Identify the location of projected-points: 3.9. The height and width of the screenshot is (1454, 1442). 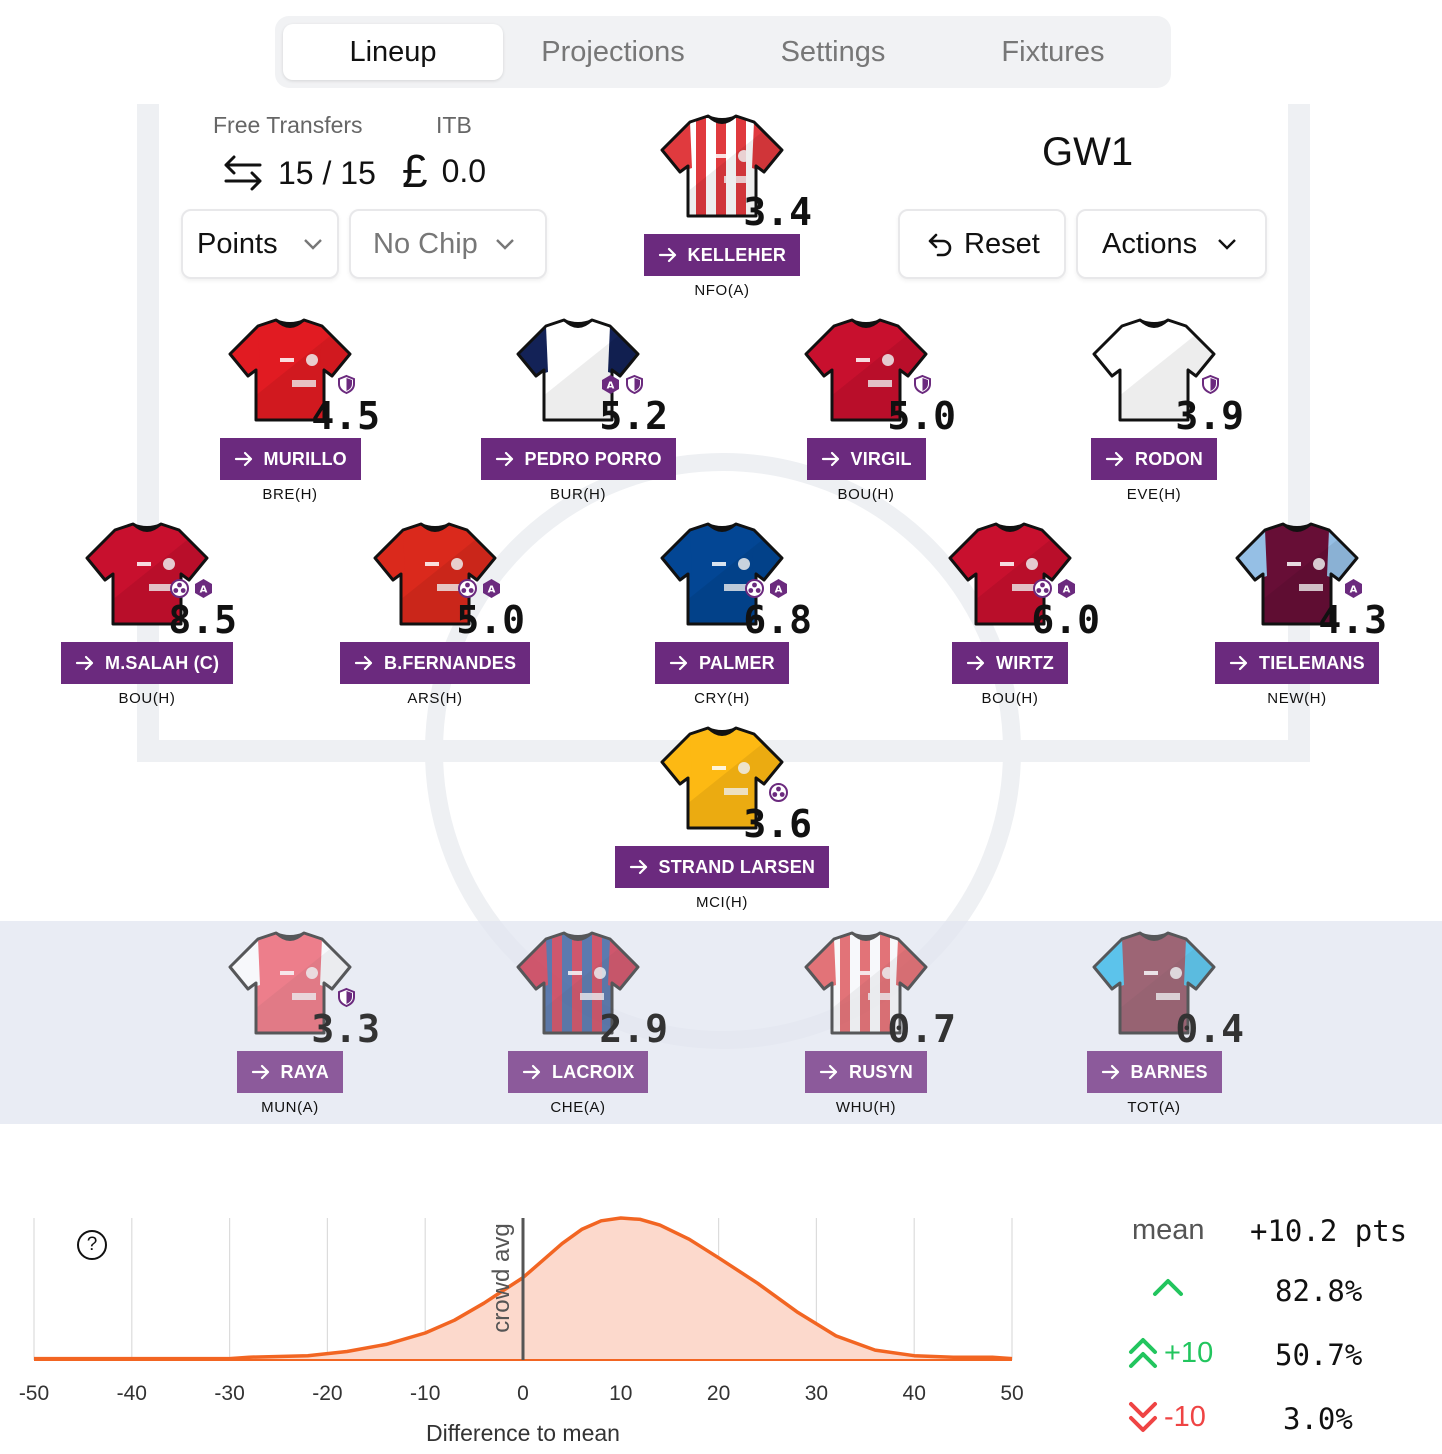
(1209, 416).